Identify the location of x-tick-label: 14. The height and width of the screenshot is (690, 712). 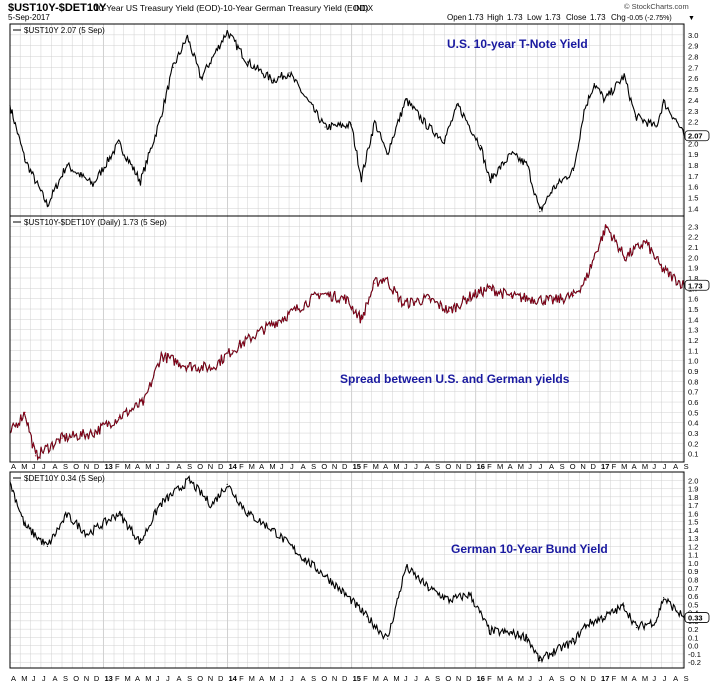
(233, 678).